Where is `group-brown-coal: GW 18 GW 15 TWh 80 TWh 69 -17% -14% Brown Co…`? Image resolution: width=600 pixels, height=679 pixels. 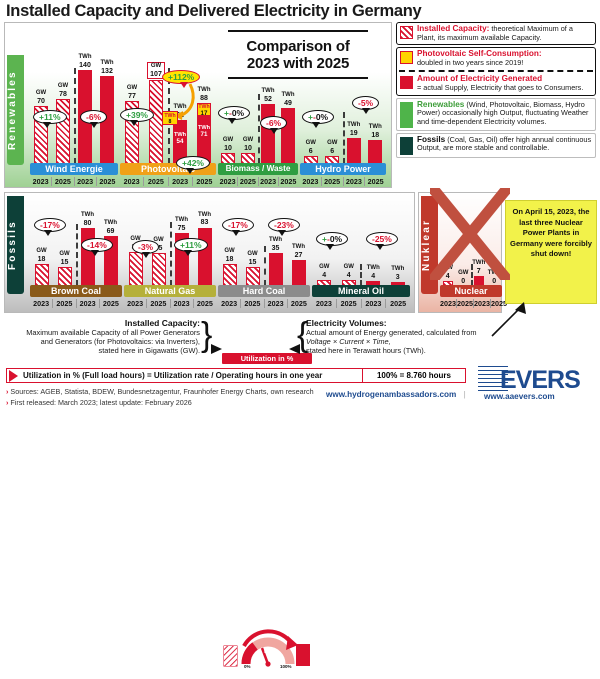
group-brown-coal: GW 18 GW 15 TWh 80 TWh 69 -17% -14% Brown Co… is located at coordinates (76, 252).